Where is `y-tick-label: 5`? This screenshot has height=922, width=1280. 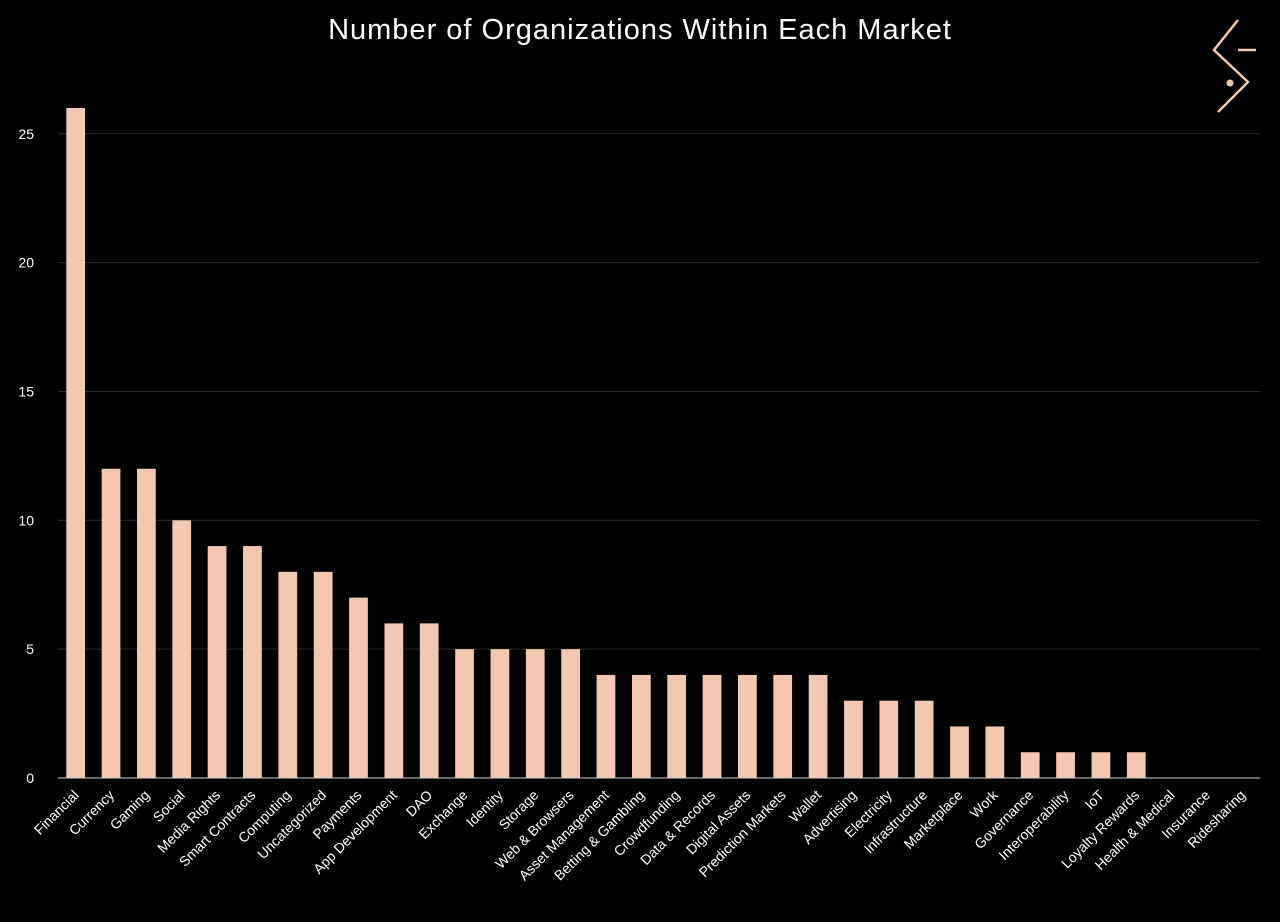 y-tick-label: 5 is located at coordinates (30, 649).